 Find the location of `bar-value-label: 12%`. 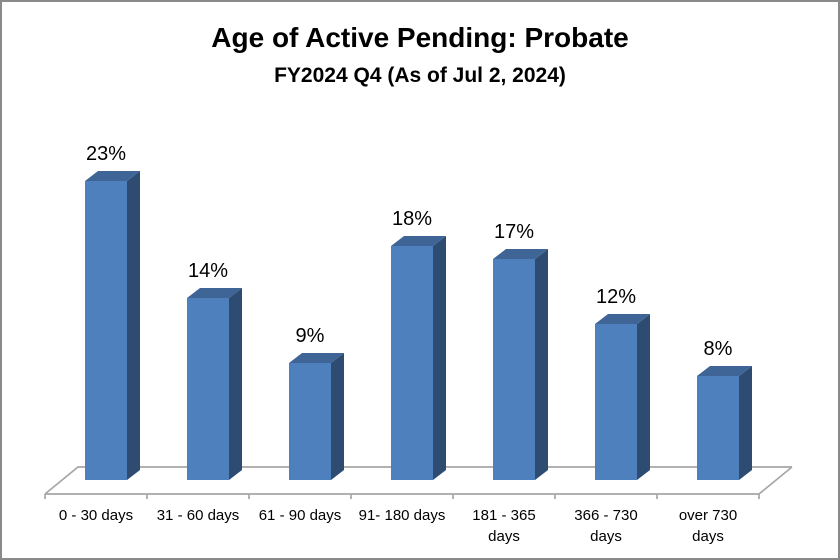

bar-value-label: 12% is located at coordinates (616, 297).